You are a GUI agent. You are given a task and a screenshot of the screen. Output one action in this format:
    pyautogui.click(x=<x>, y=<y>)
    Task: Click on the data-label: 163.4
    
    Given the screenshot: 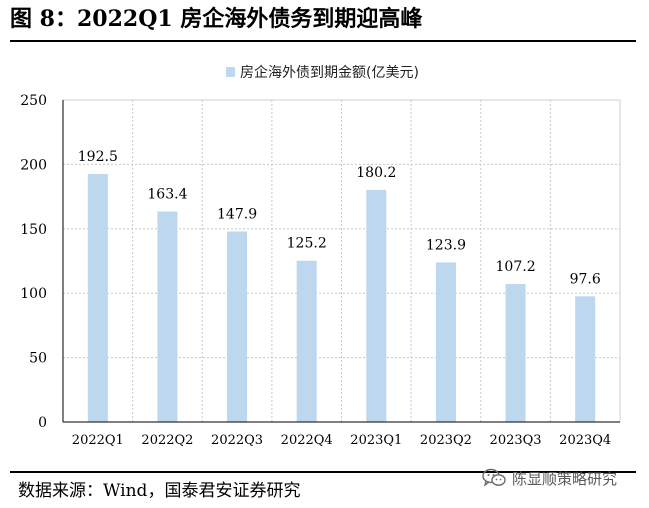 What is the action you would take?
    pyautogui.click(x=167, y=195)
    